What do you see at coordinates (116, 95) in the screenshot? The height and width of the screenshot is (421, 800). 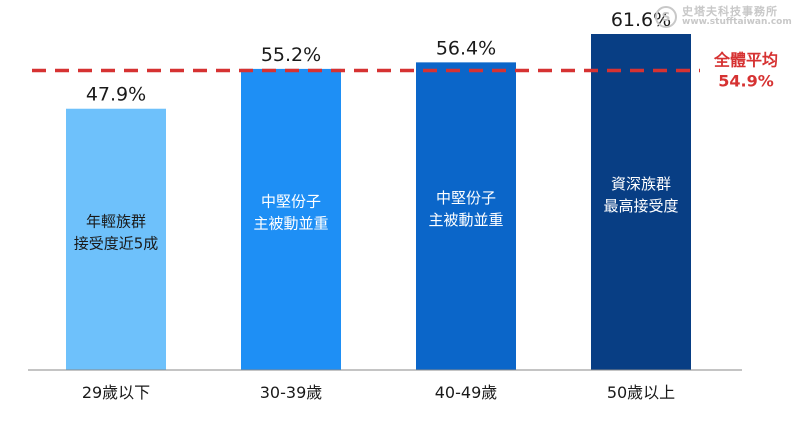 I see `bar-value-label: 47.9%` at bounding box center [116, 95].